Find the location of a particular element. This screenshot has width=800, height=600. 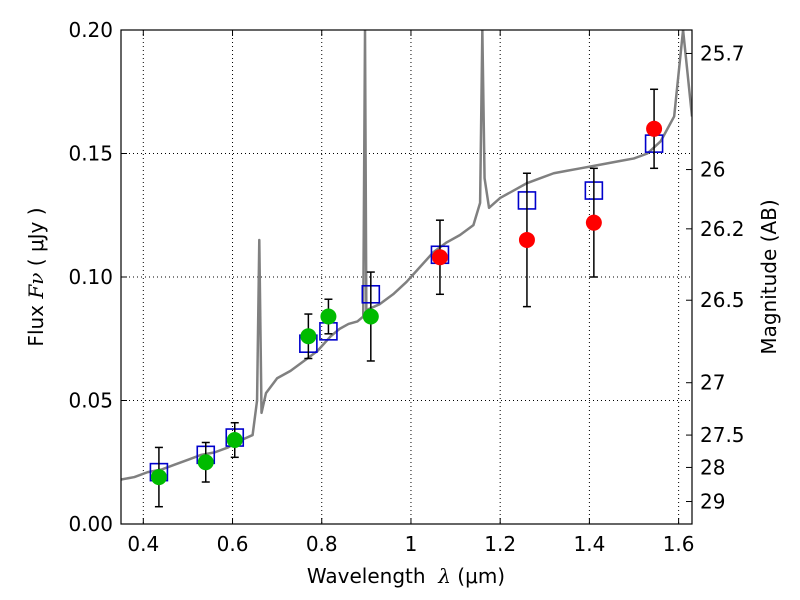

y-tick-label: 0.15 is located at coordinates (90, 154).